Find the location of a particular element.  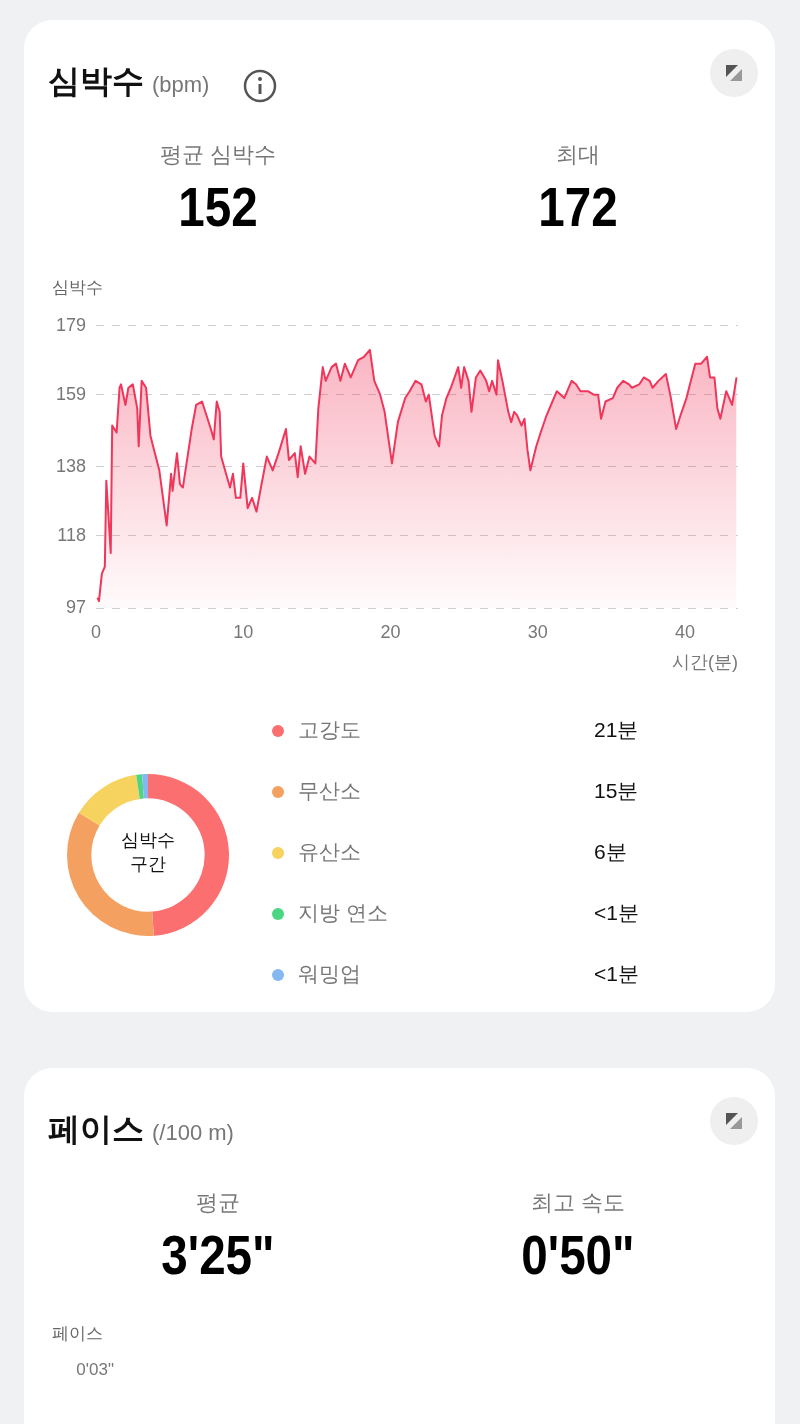

text: 0'50" is located at coordinates (578, 1254).